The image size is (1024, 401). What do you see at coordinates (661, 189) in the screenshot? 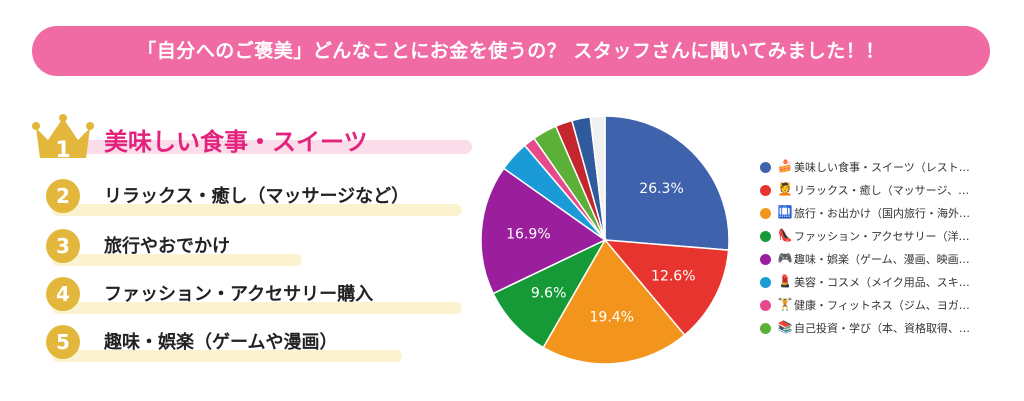
I see `pie-slice-label-0: 26.3%` at bounding box center [661, 189].